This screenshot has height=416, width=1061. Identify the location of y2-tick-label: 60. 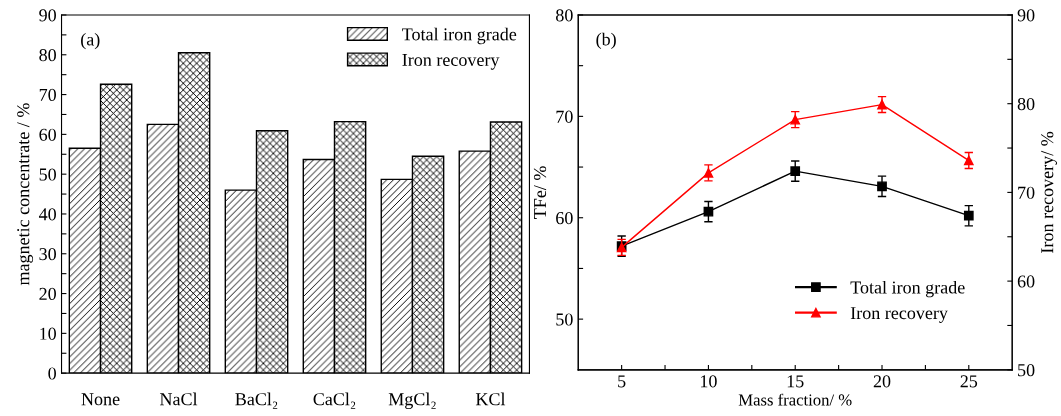
(1026, 281).